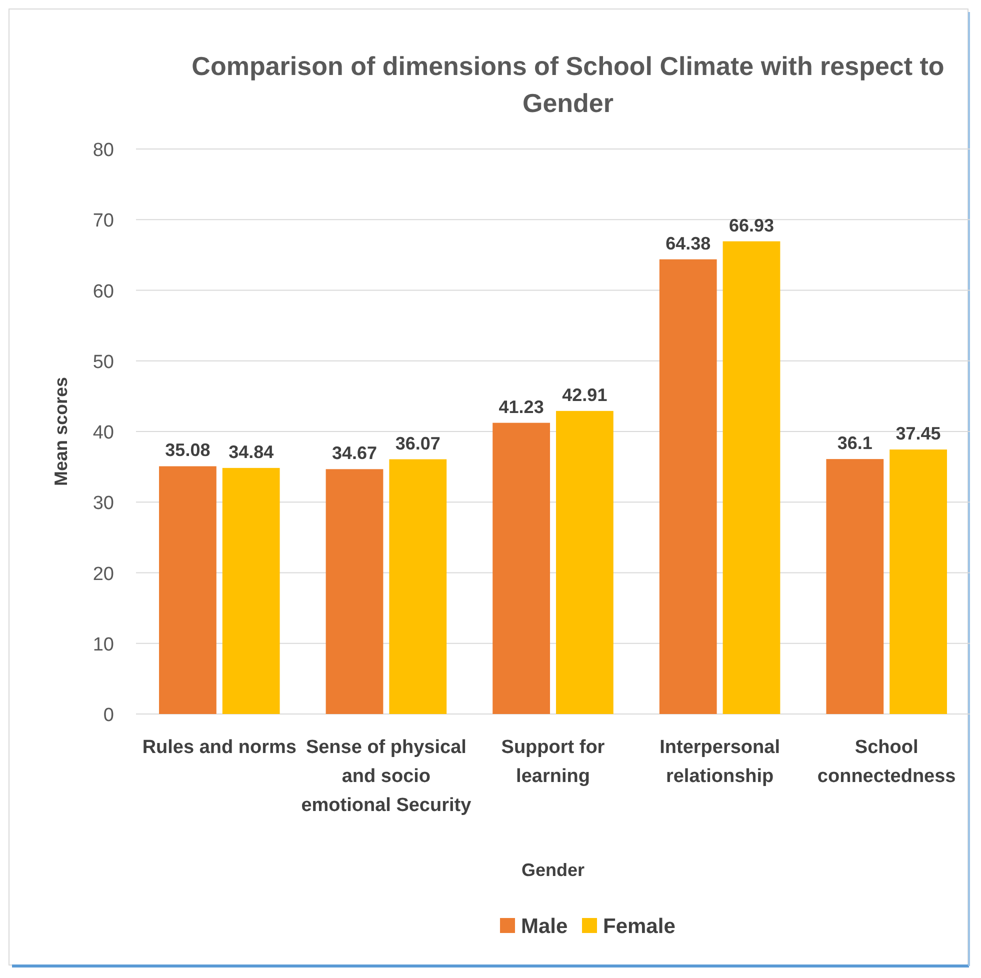  I want to click on y-tick-label: 40, so click(103, 433).